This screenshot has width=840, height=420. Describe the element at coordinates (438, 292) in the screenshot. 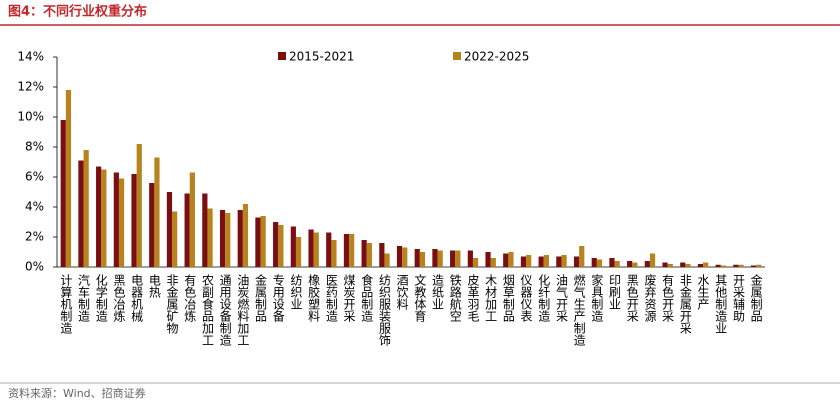

I see `x-tick-label: 造纸业` at that location.